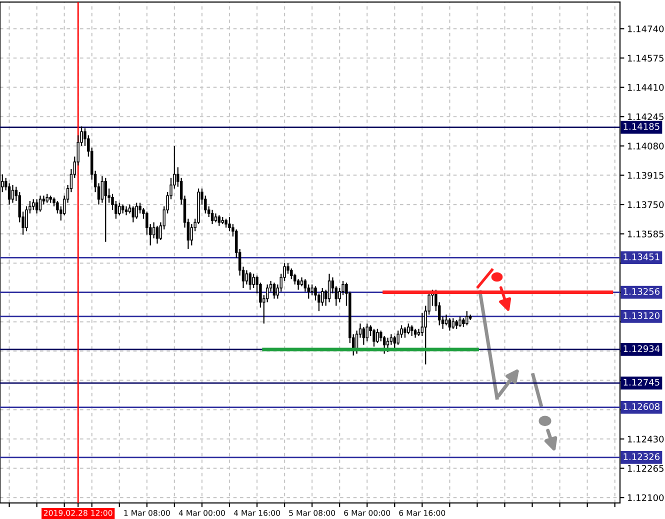 The height and width of the screenshot is (519, 665). What do you see at coordinates (646, 439) in the screenshot?
I see `y-tick-label: 1.12430` at bounding box center [646, 439].